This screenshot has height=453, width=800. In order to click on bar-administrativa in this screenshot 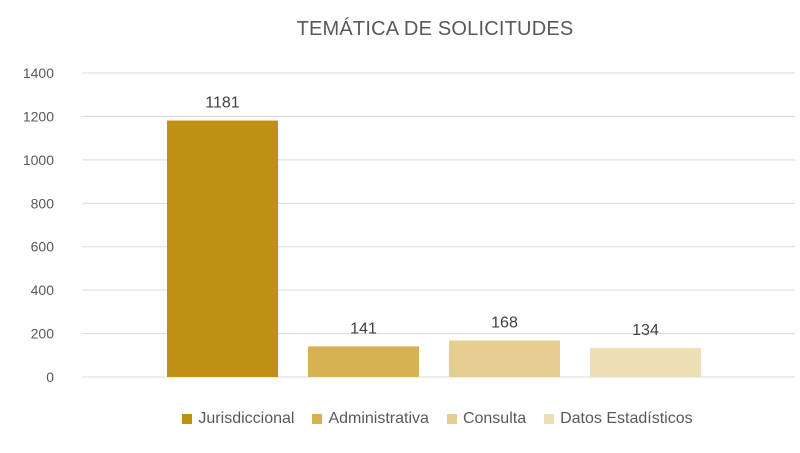, I will do `click(363, 361)`.